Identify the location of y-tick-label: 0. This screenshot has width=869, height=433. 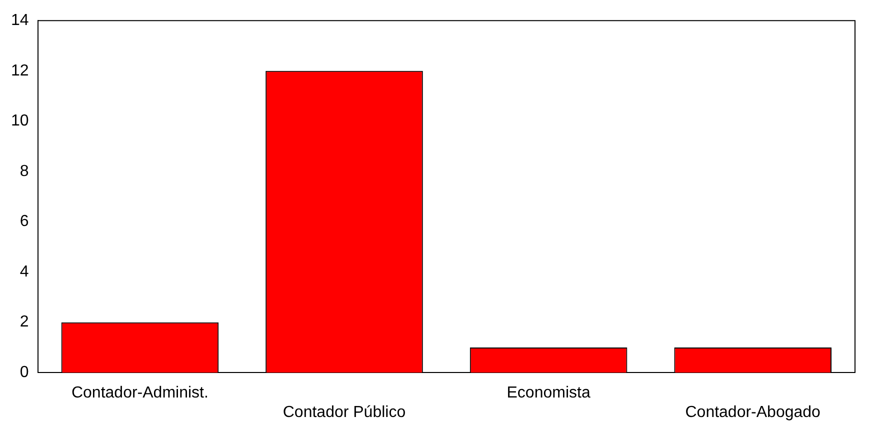
(24, 373).